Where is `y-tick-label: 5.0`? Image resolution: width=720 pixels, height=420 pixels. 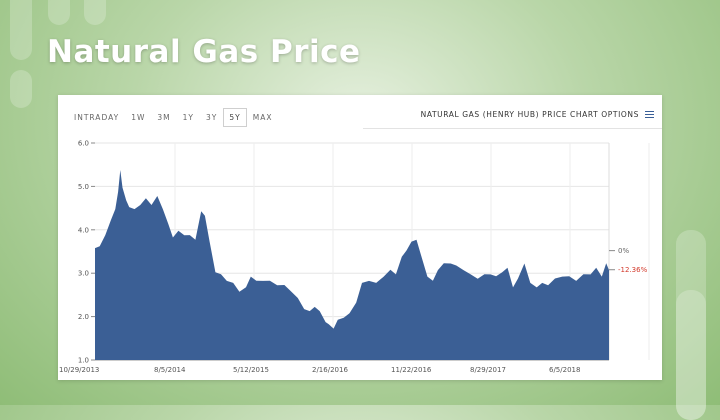
y-tick-label: 5.0 is located at coordinates (83, 187).